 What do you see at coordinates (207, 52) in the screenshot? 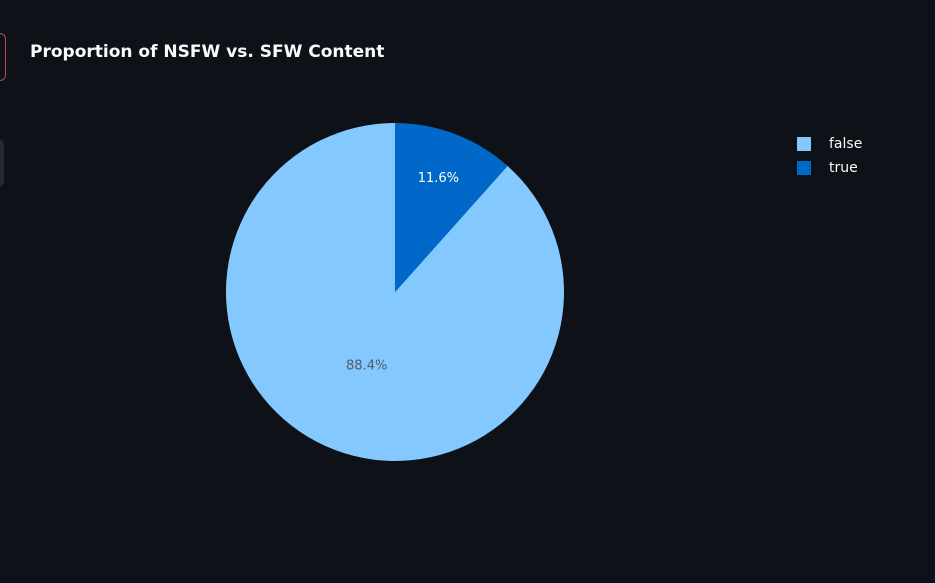
I see `chart-title: Proportion of NSFW vs. SFW Content` at bounding box center [207, 52].